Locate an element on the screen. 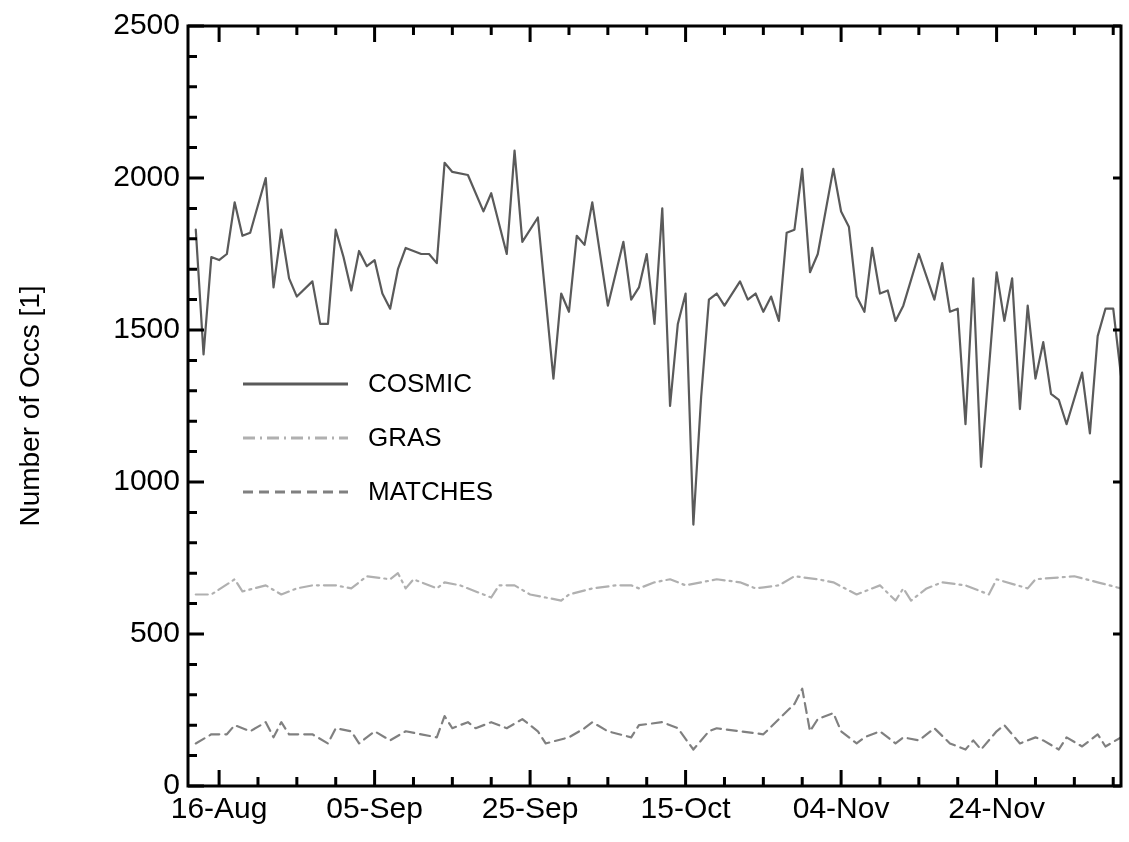 The height and width of the screenshot is (842, 1129). y-tick-label: 500 is located at coordinates (154, 632).